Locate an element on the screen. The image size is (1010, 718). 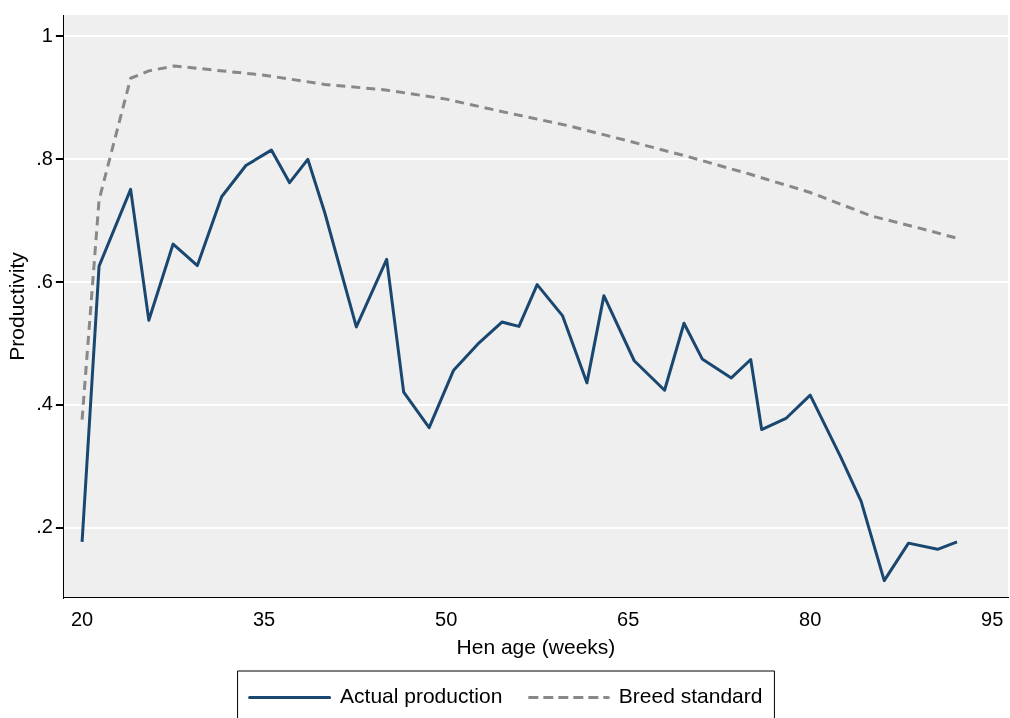
y-axis-title: Productivity is located at coordinates (17, 306).